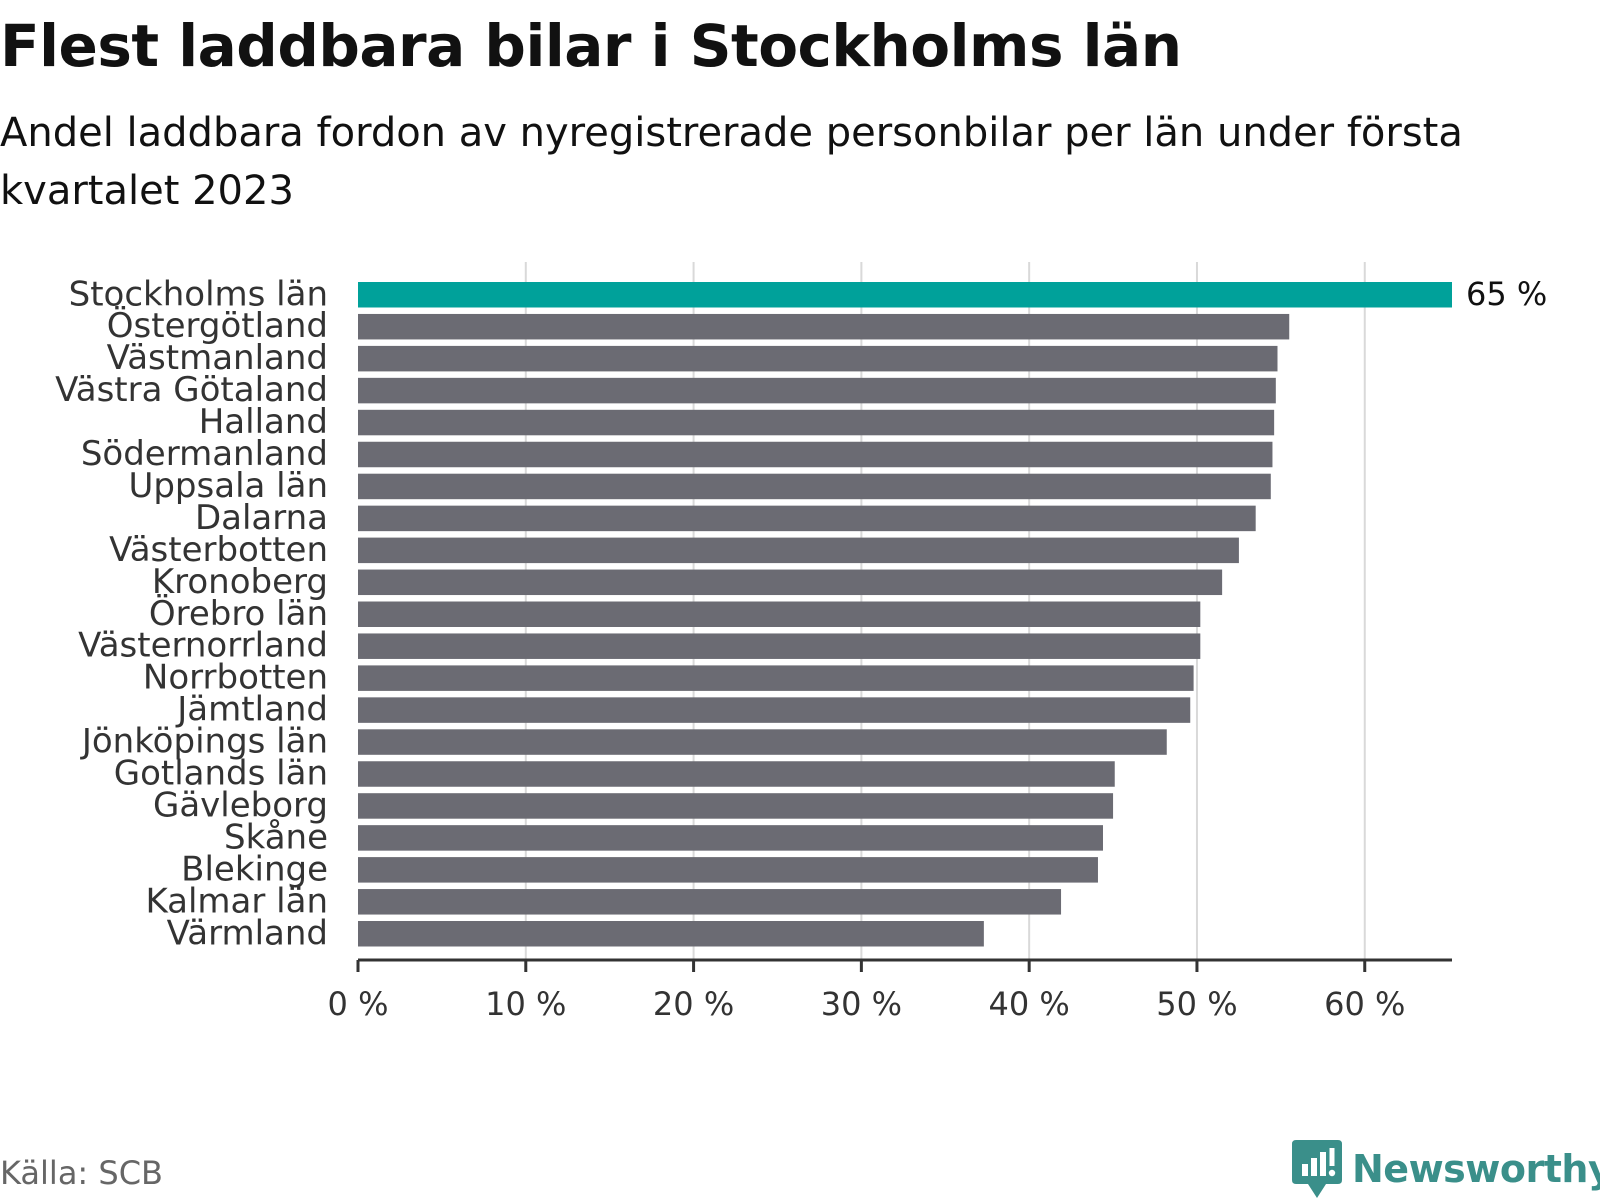  Describe the element at coordinates (1364, 1002) in the screenshot. I see `x-tick-label: 60 %` at that location.